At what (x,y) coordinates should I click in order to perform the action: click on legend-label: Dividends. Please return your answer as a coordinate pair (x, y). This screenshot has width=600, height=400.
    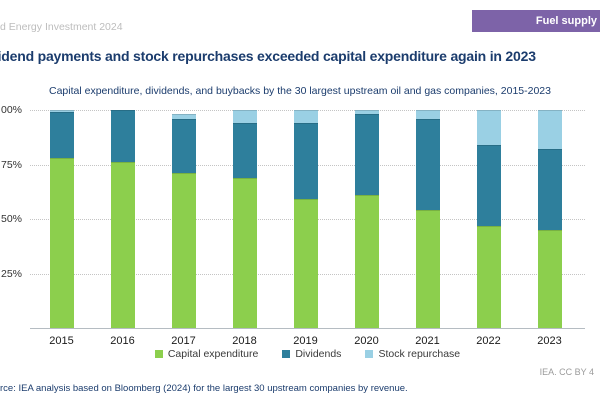
    Looking at the image, I should click on (318, 354).